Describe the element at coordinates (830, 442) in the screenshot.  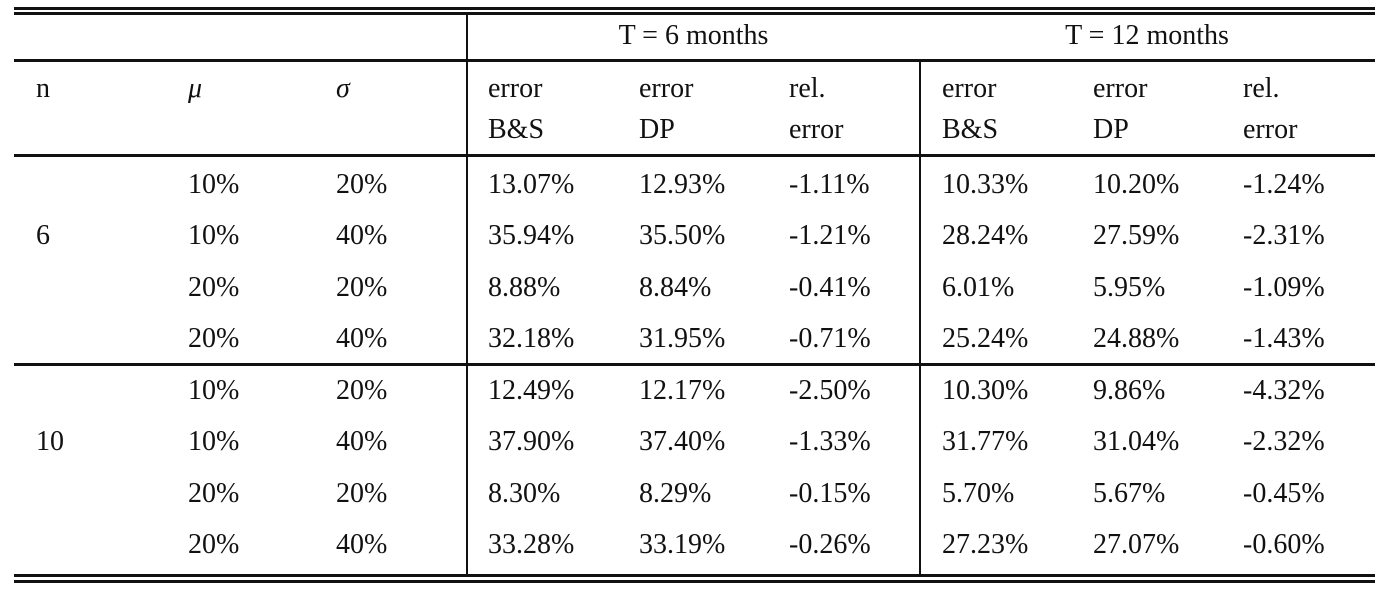
I see `rel-error-6m-cell: -1.33%` at that location.